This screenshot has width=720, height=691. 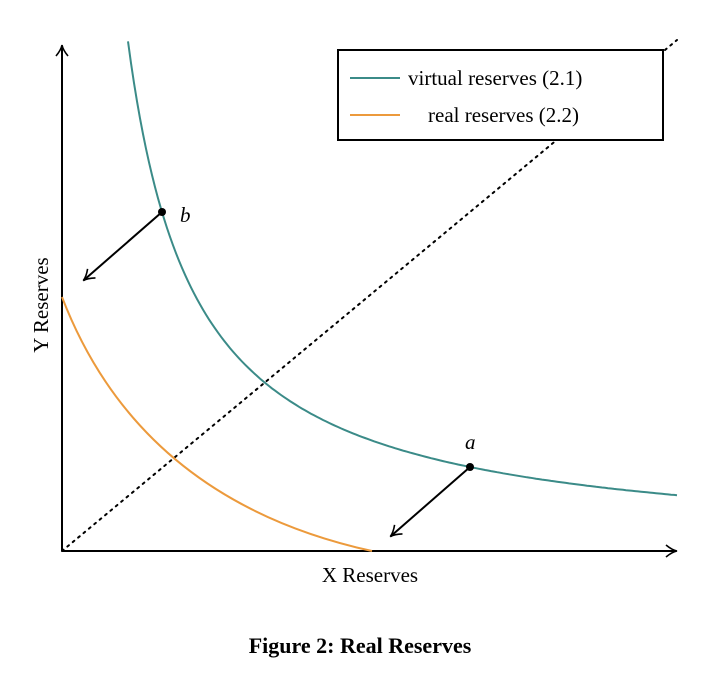 What do you see at coordinates (495, 78) in the screenshot?
I see `legend-label: virtual reserves (2.1)` at bounding box center [495, 78].